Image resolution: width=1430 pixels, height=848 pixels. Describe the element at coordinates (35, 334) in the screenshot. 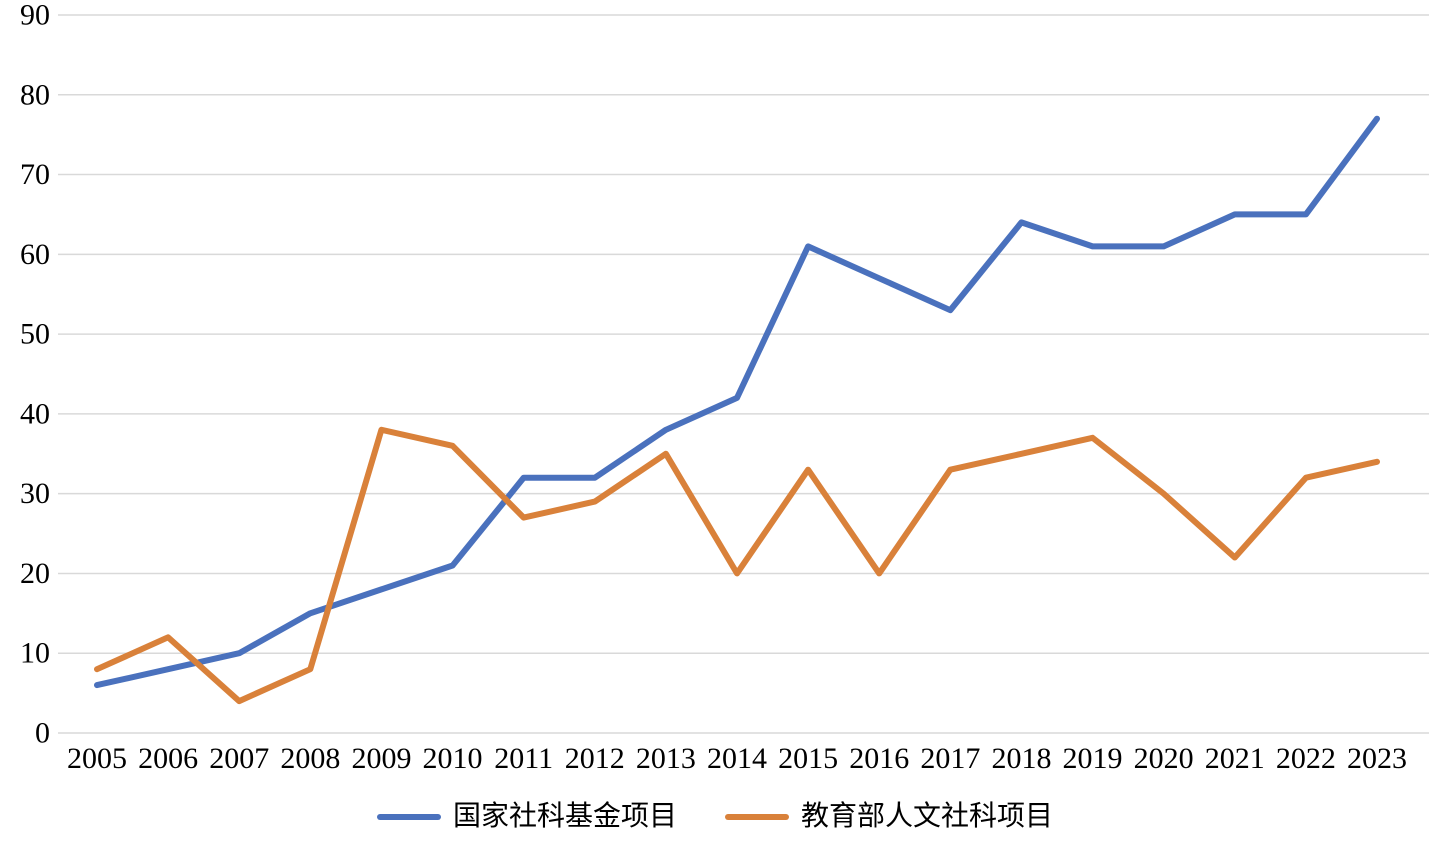

I see `y-tick-label-50: 50` at that location.